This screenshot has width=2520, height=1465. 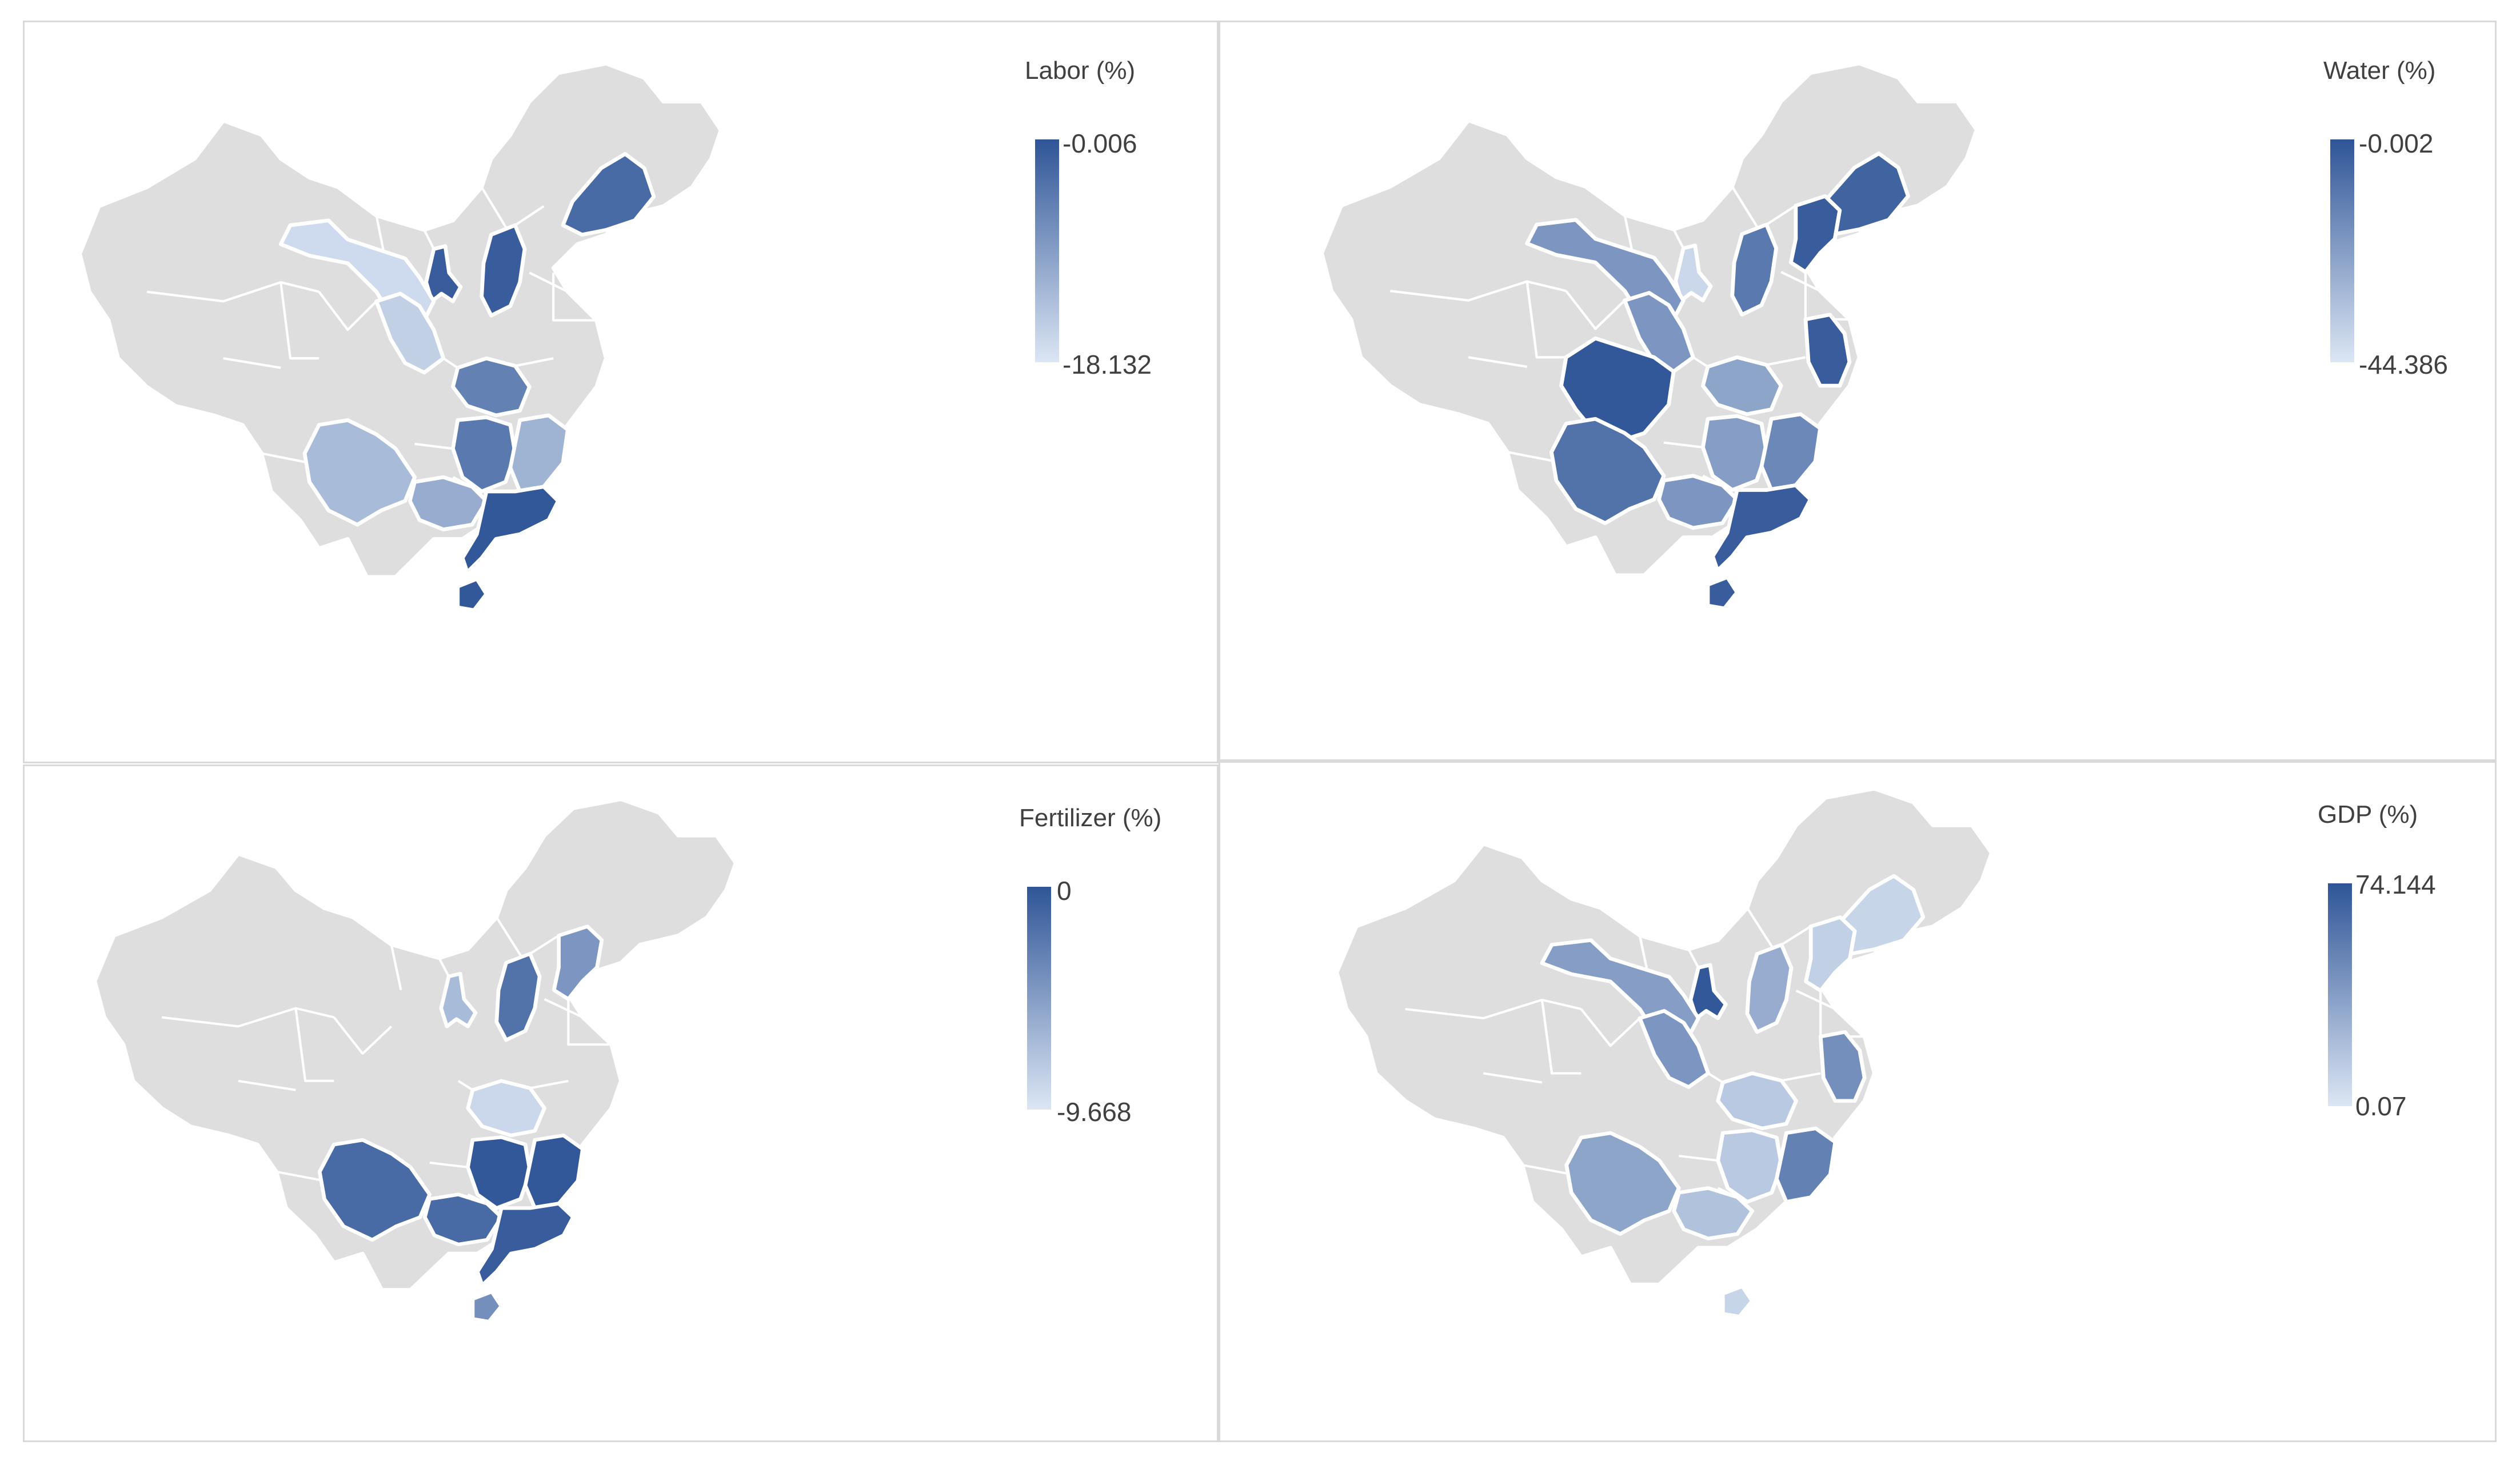 What do you see at coordinates (2395, 884) in the screenshot?
I see `legend-max-value: 74.144` at bounding box center [2395, 884].